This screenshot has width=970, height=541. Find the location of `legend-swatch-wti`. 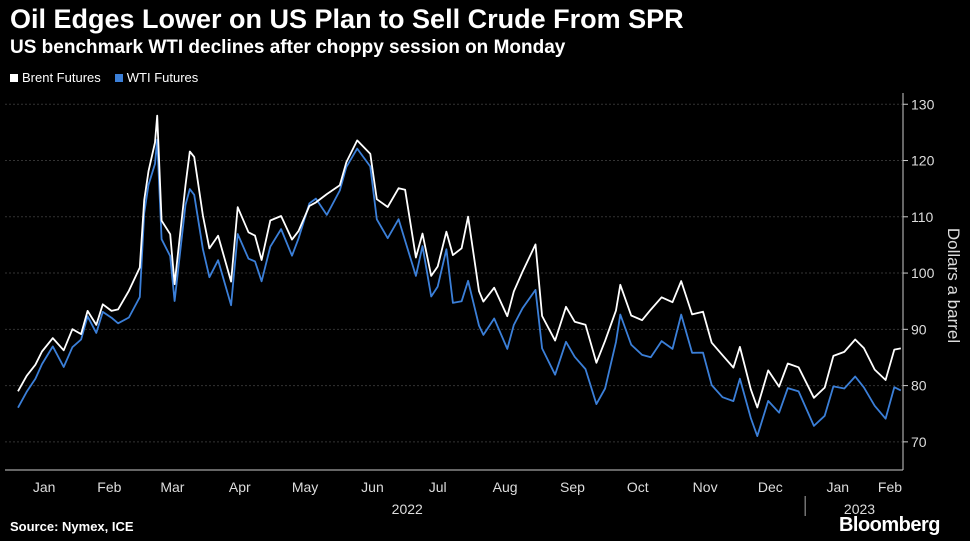

legend-swatch-wti is located at coordinates (118, 77).